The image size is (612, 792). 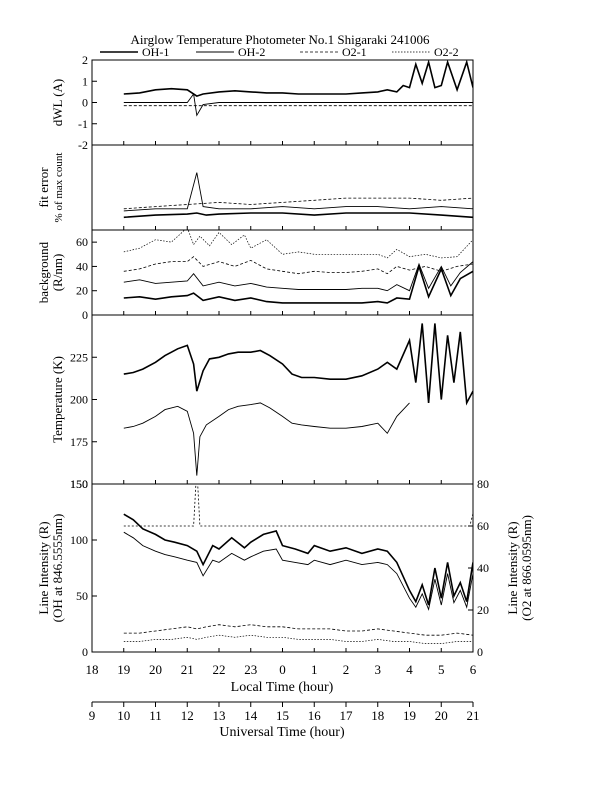 What do you see at coordinates (219, 715) in the screenshot?
I see `ut-tick-label: 13` at bounding box center [219, 715].